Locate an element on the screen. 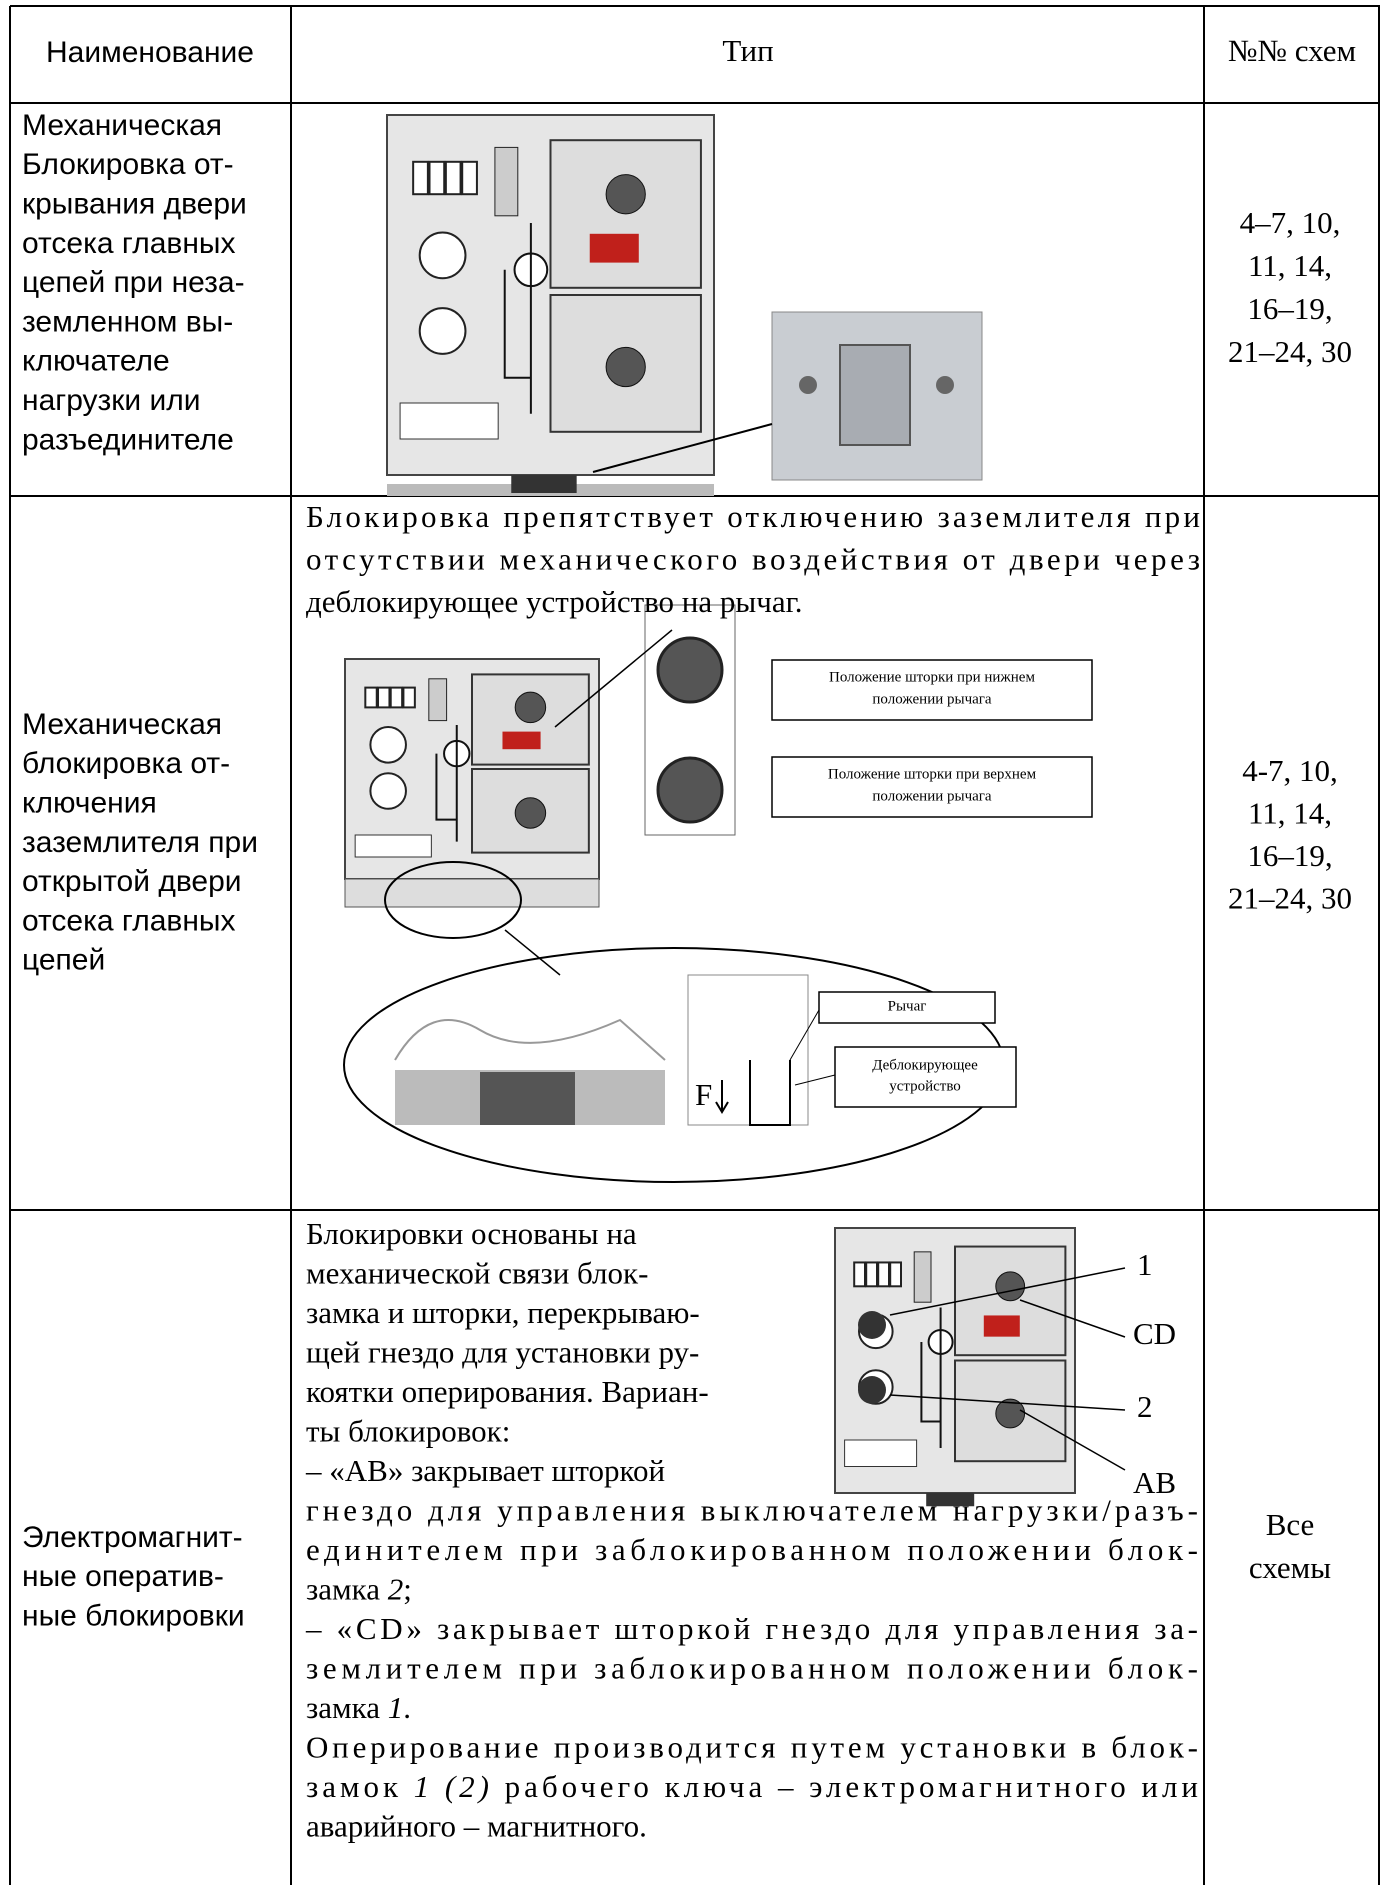  text-line: Блокировки основаны на is located at coordinates (471, 1233).